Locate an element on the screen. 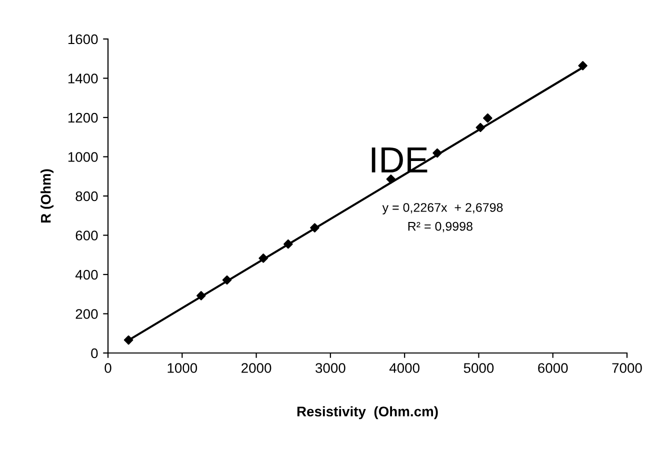 This screenshot has width=657, height=464. y-tick-label: 1400 is located at coordinates (83, 79).